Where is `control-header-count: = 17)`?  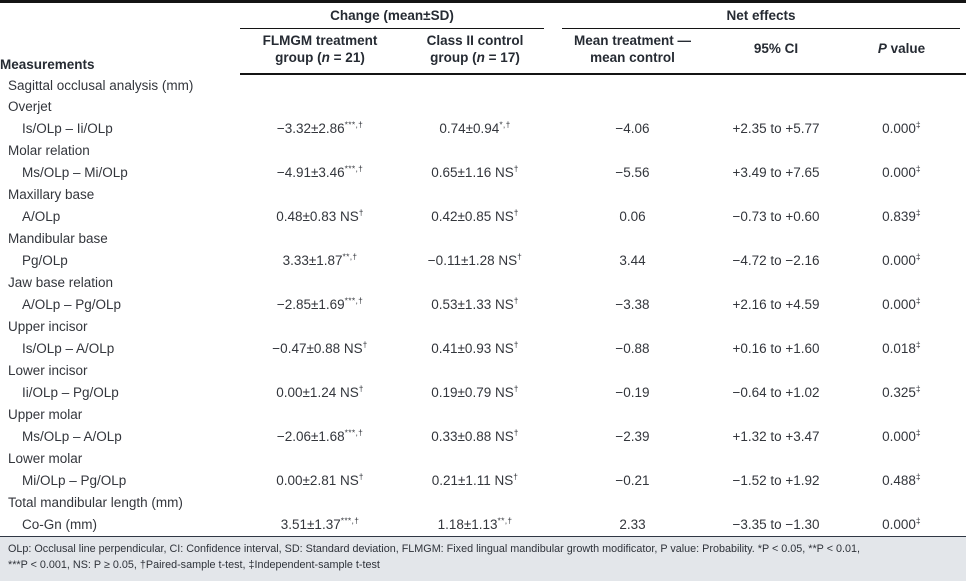
control-header-count: = 17) is located at coordinates (502, 57).